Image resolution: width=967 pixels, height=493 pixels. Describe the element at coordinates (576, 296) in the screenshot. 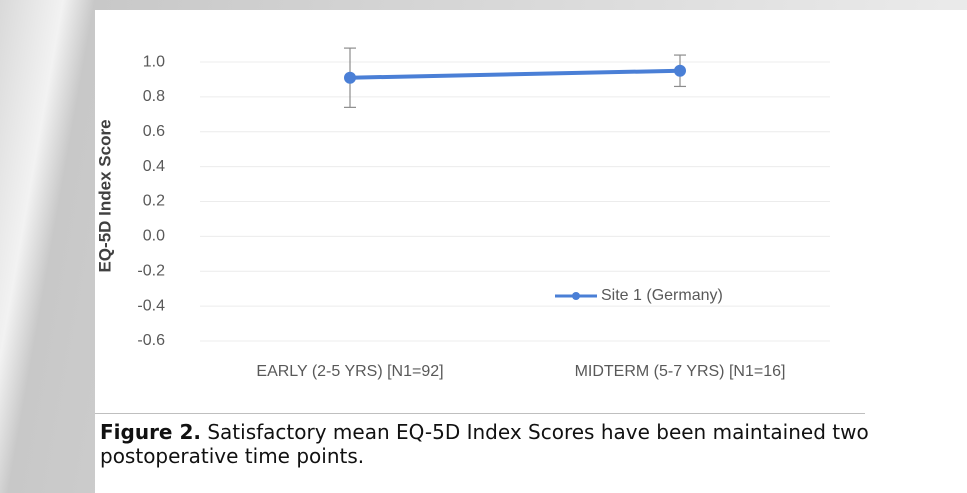

I see `legend-marker` at that location.